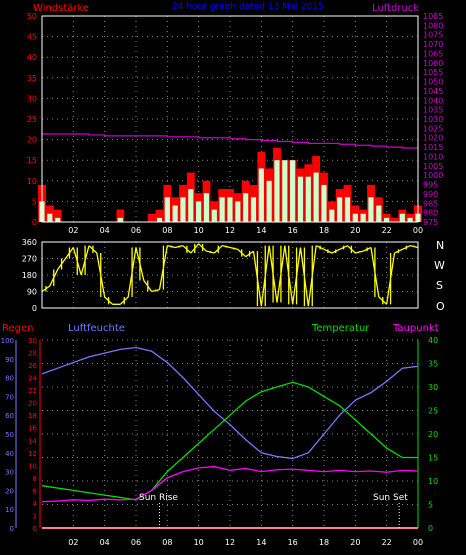 The width and height of the screenshot is (466, 555). I want to click on pressure-line, so click(230, 141).